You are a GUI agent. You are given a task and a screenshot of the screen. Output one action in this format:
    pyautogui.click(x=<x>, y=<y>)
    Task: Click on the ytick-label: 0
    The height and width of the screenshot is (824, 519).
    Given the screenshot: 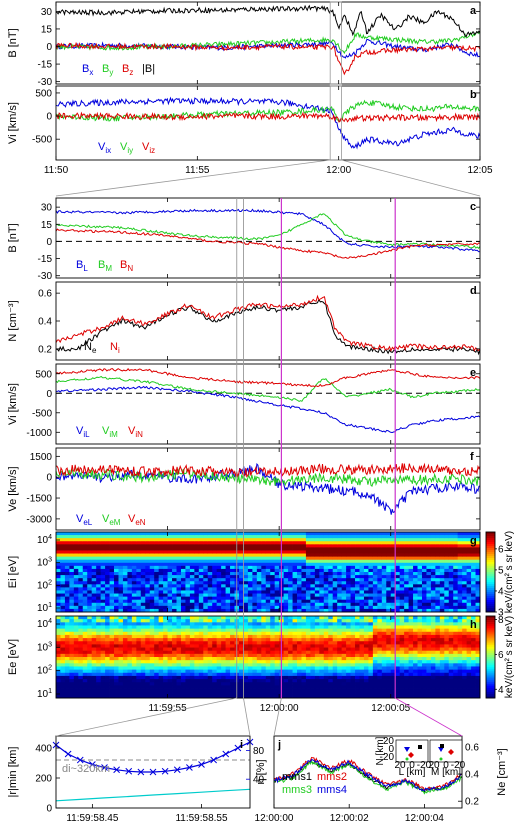 What is the action you would take?
    pyautogui.click(x=49, y=117)
    